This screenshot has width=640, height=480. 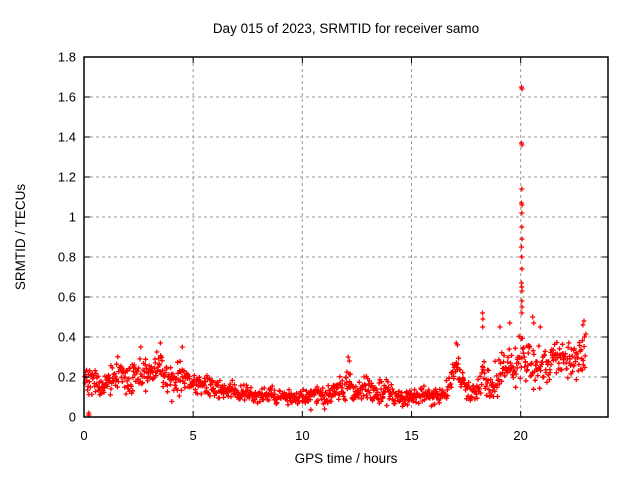 I want to click on x-tick-label: 5, so click(x=193, y=435).